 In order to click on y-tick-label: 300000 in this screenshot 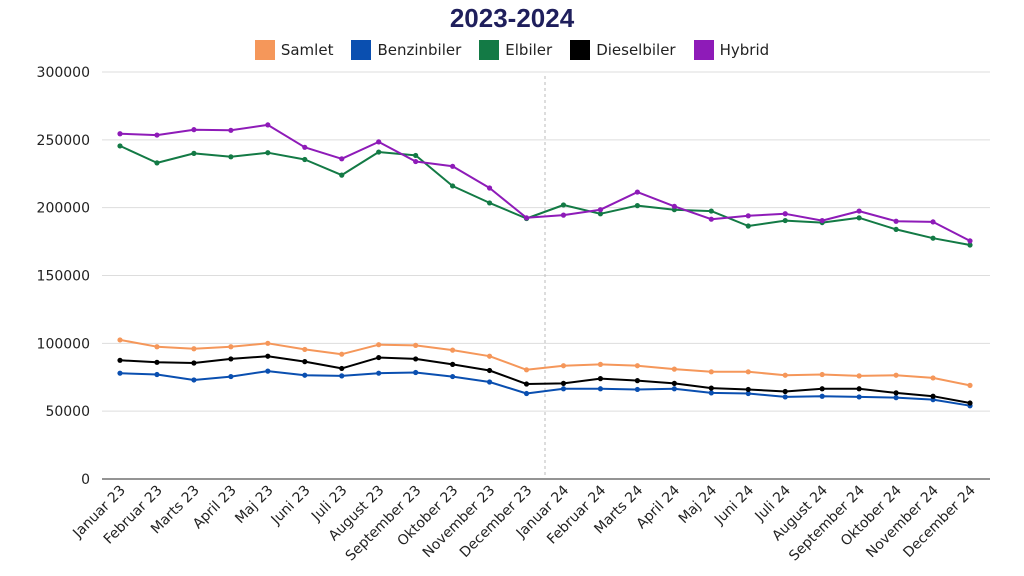, I will do `click(63, 73)`.